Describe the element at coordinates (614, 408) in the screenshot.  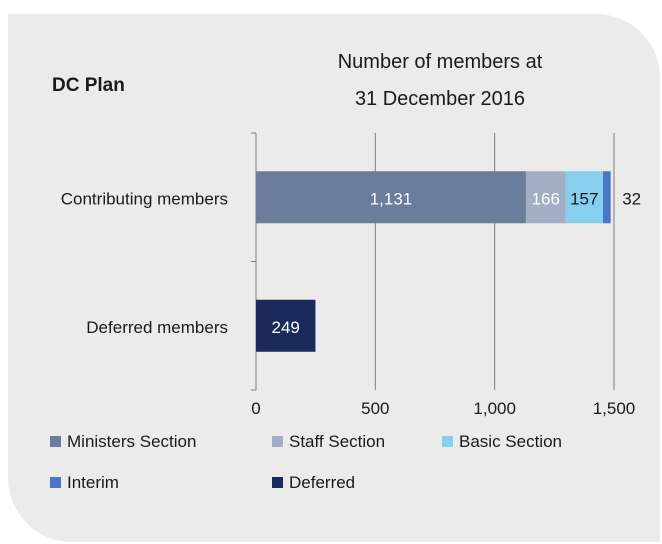
I see `x-tick-label-1-500: 1,500` at that location.